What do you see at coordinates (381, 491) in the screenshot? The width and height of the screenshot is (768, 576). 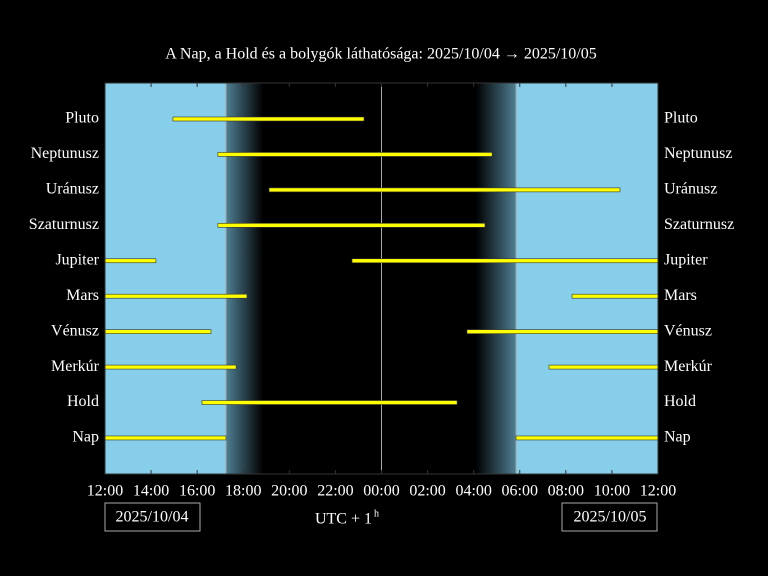 I see `x-tick-label: 00:00` at bounding box center [381, 491].